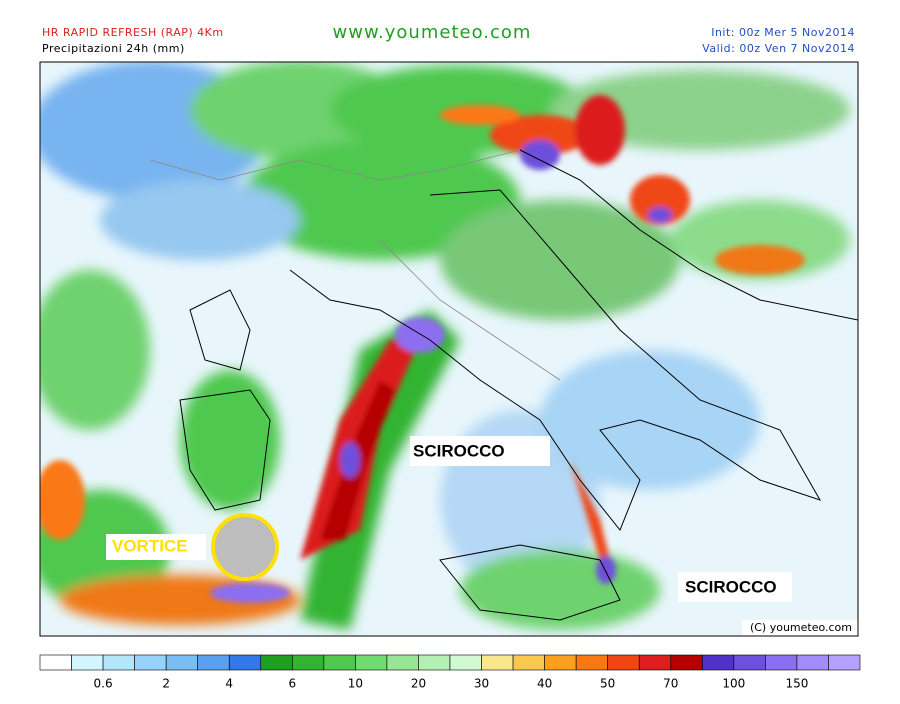  Describe the element at coordinates (796, 684) in the screenshot. I see `colorbar-label: 150` at that location.